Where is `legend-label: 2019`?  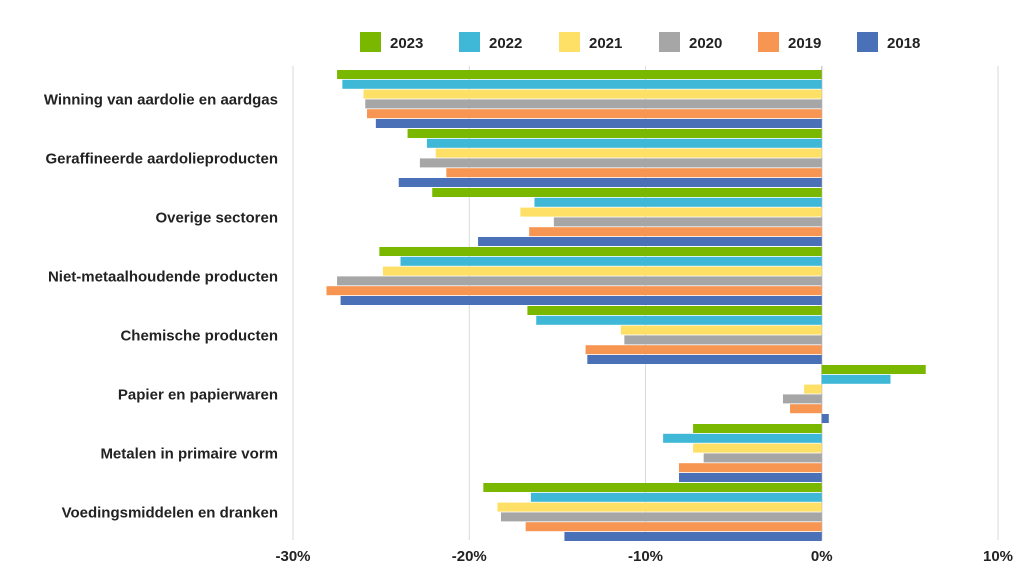 legend-label: 2019 is located at coordinates (804, 43).